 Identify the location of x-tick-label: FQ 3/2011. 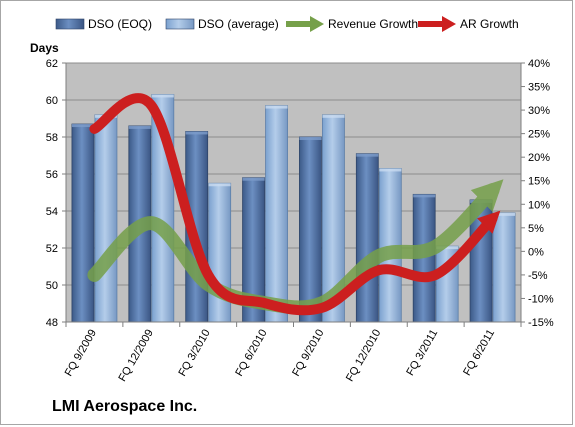
(422, 353).